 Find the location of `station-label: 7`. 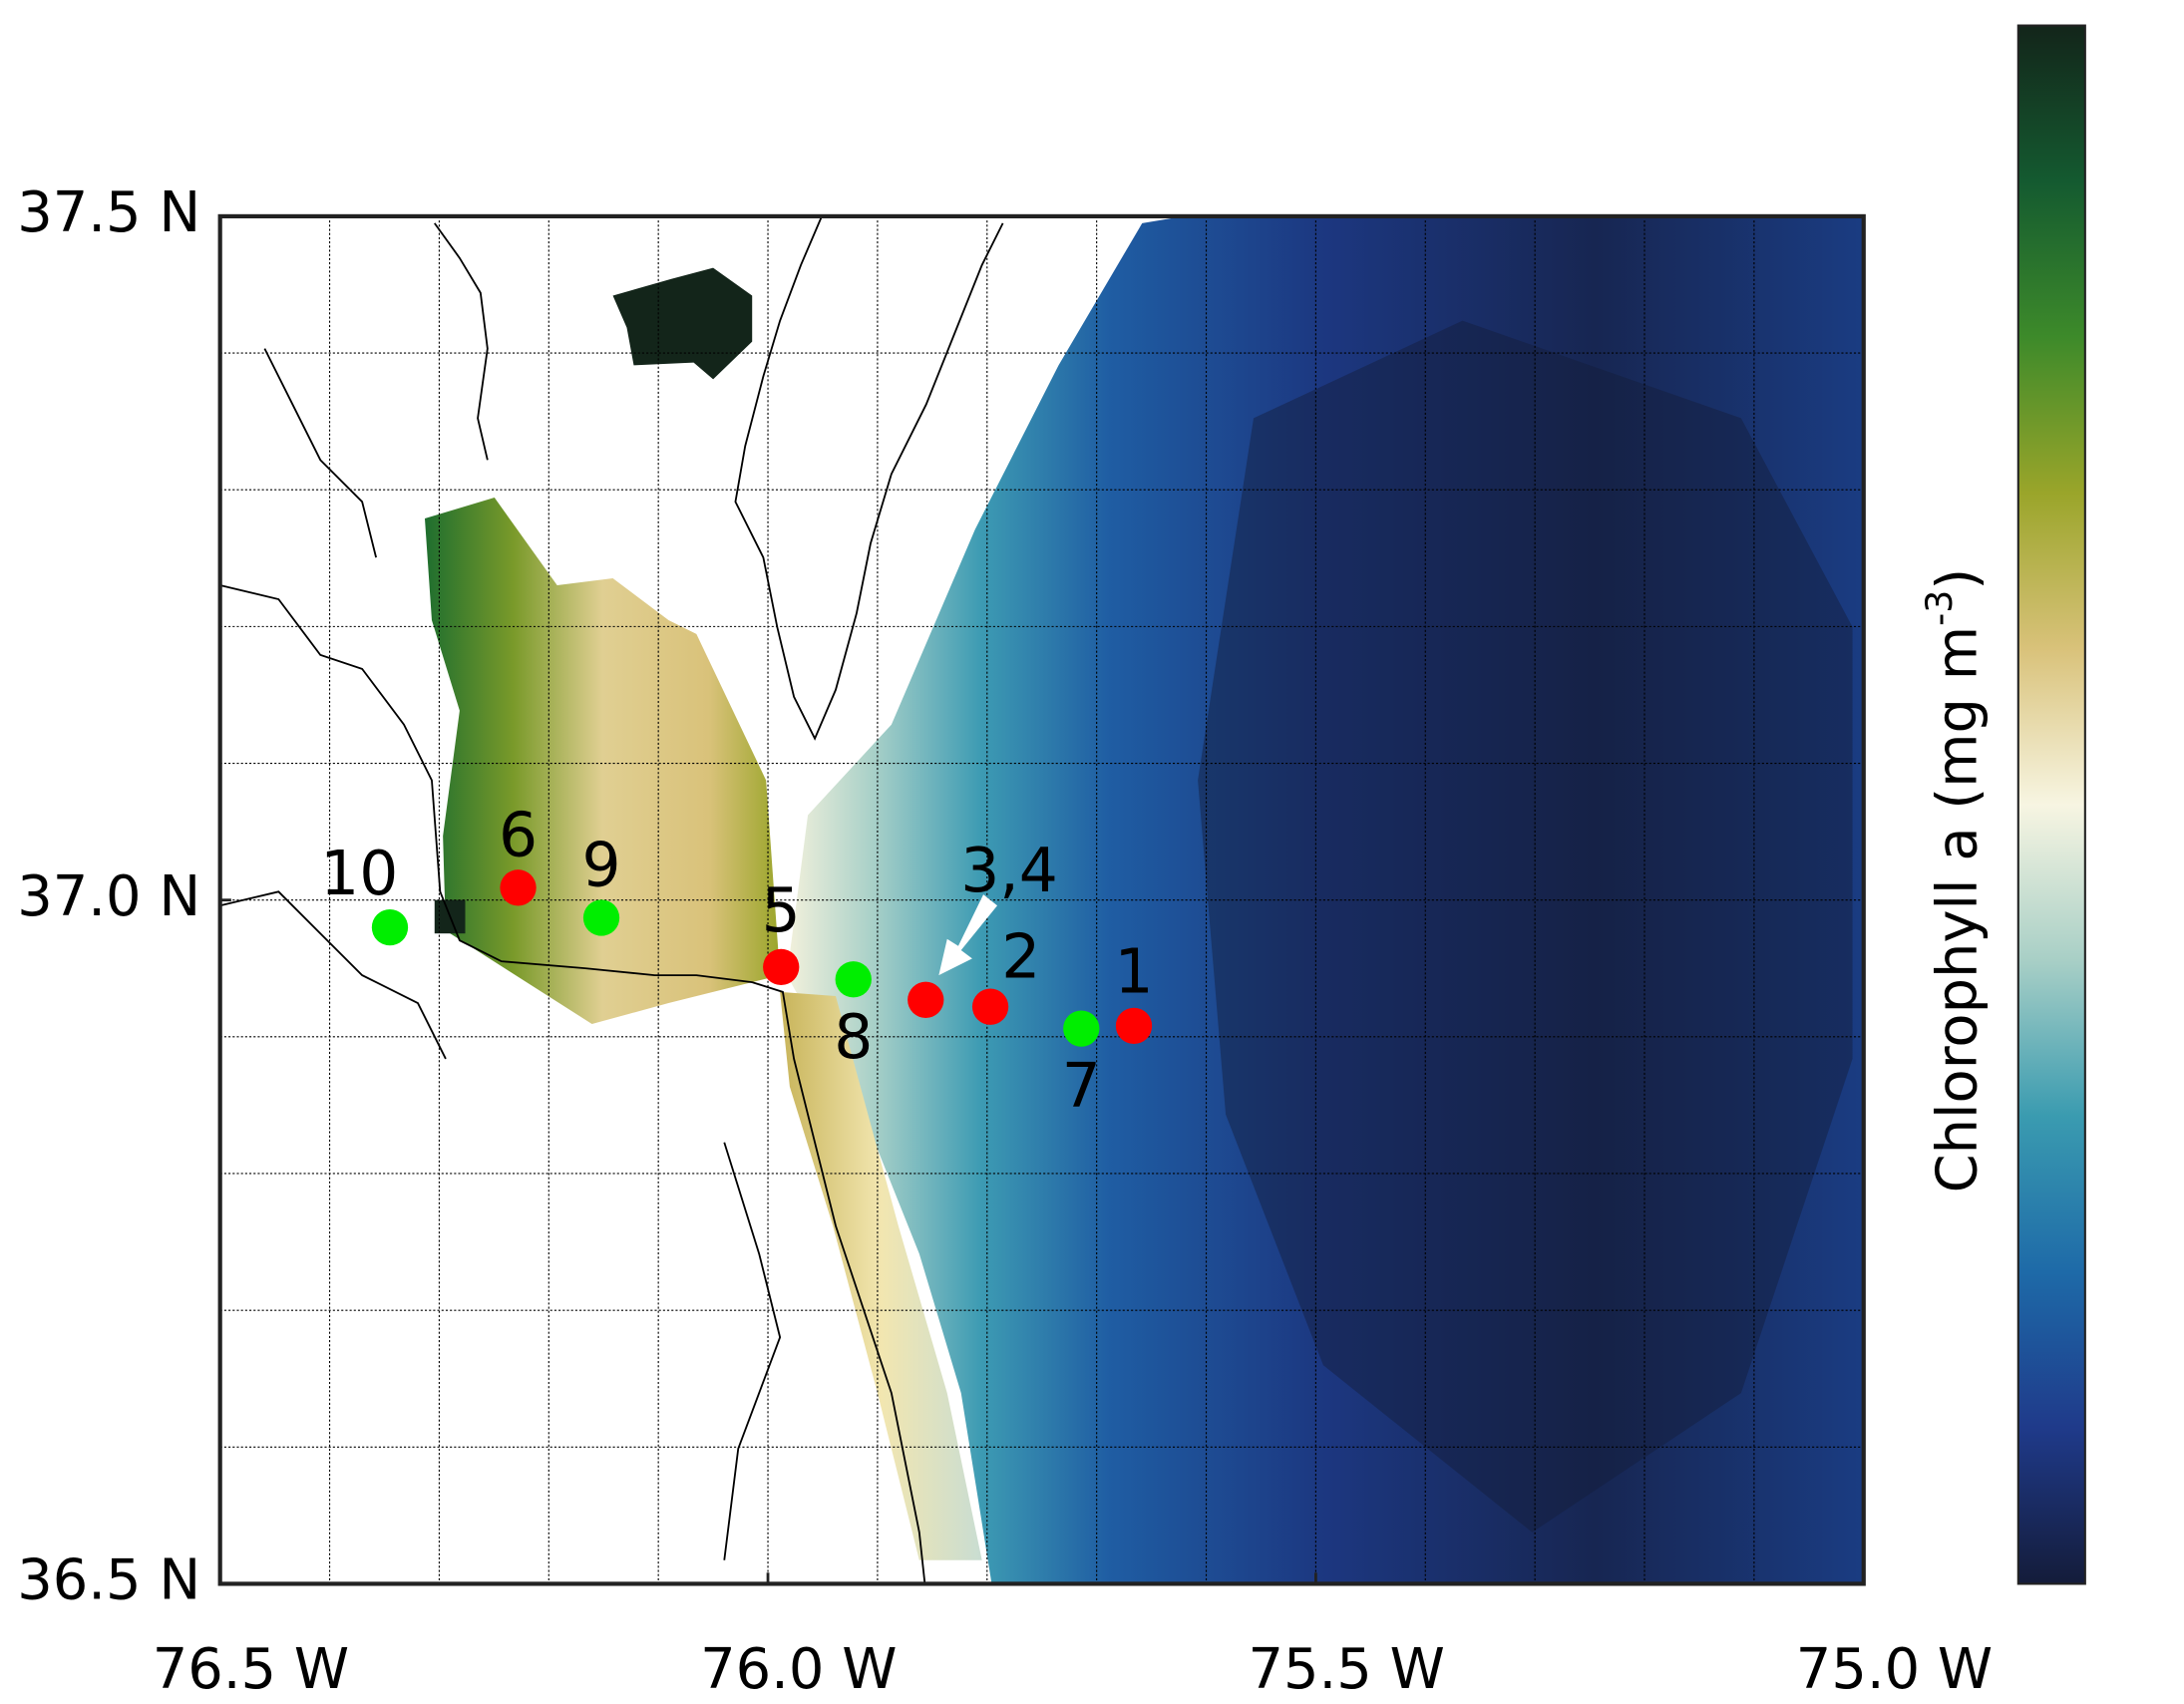

station-label: 7 is located at coordinates (1081, 1086).